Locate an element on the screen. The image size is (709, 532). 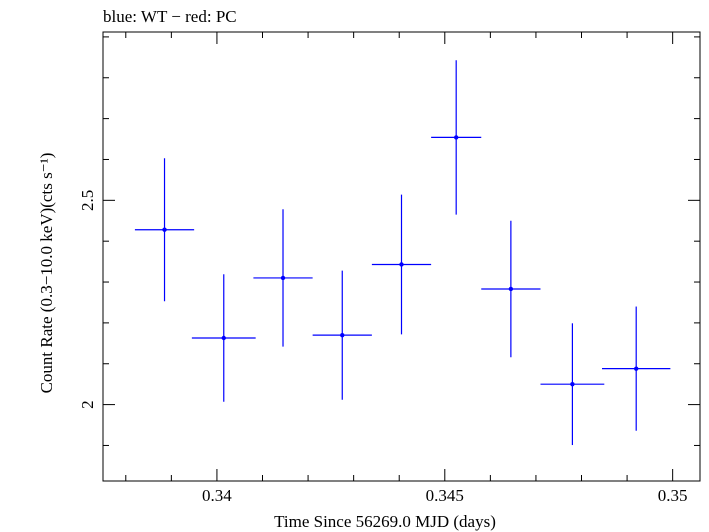
chart-title: blue: WT − red: PC is located at coordinates (170, 16).